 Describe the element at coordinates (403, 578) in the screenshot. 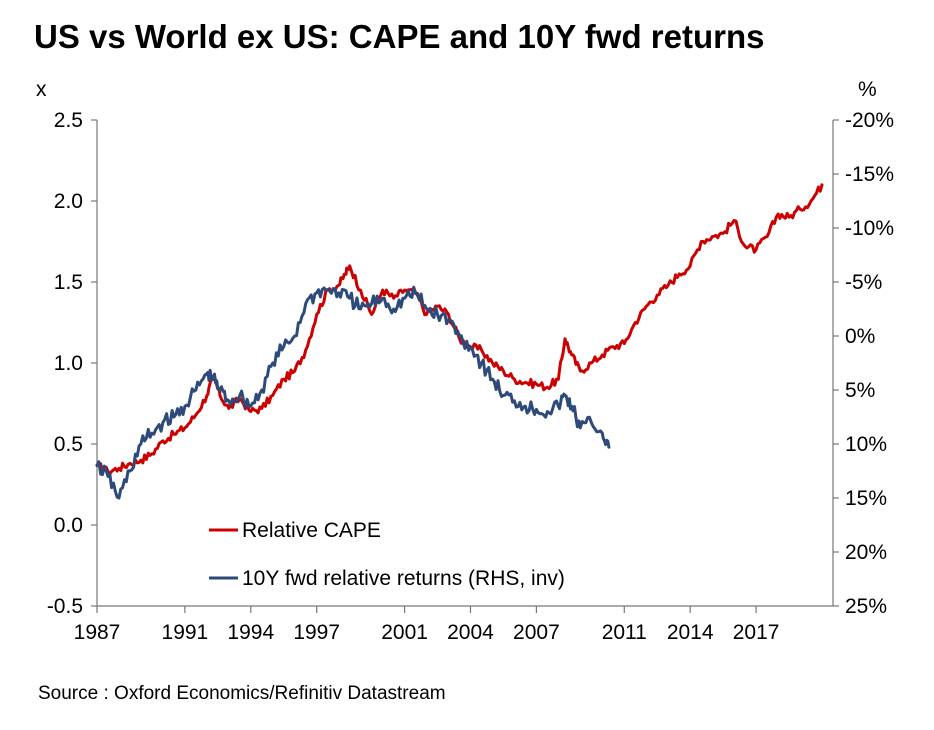

I see `legend-label-10y-fwd-returns: 10Y fwd relative returns (RHS, inv)` at that location.